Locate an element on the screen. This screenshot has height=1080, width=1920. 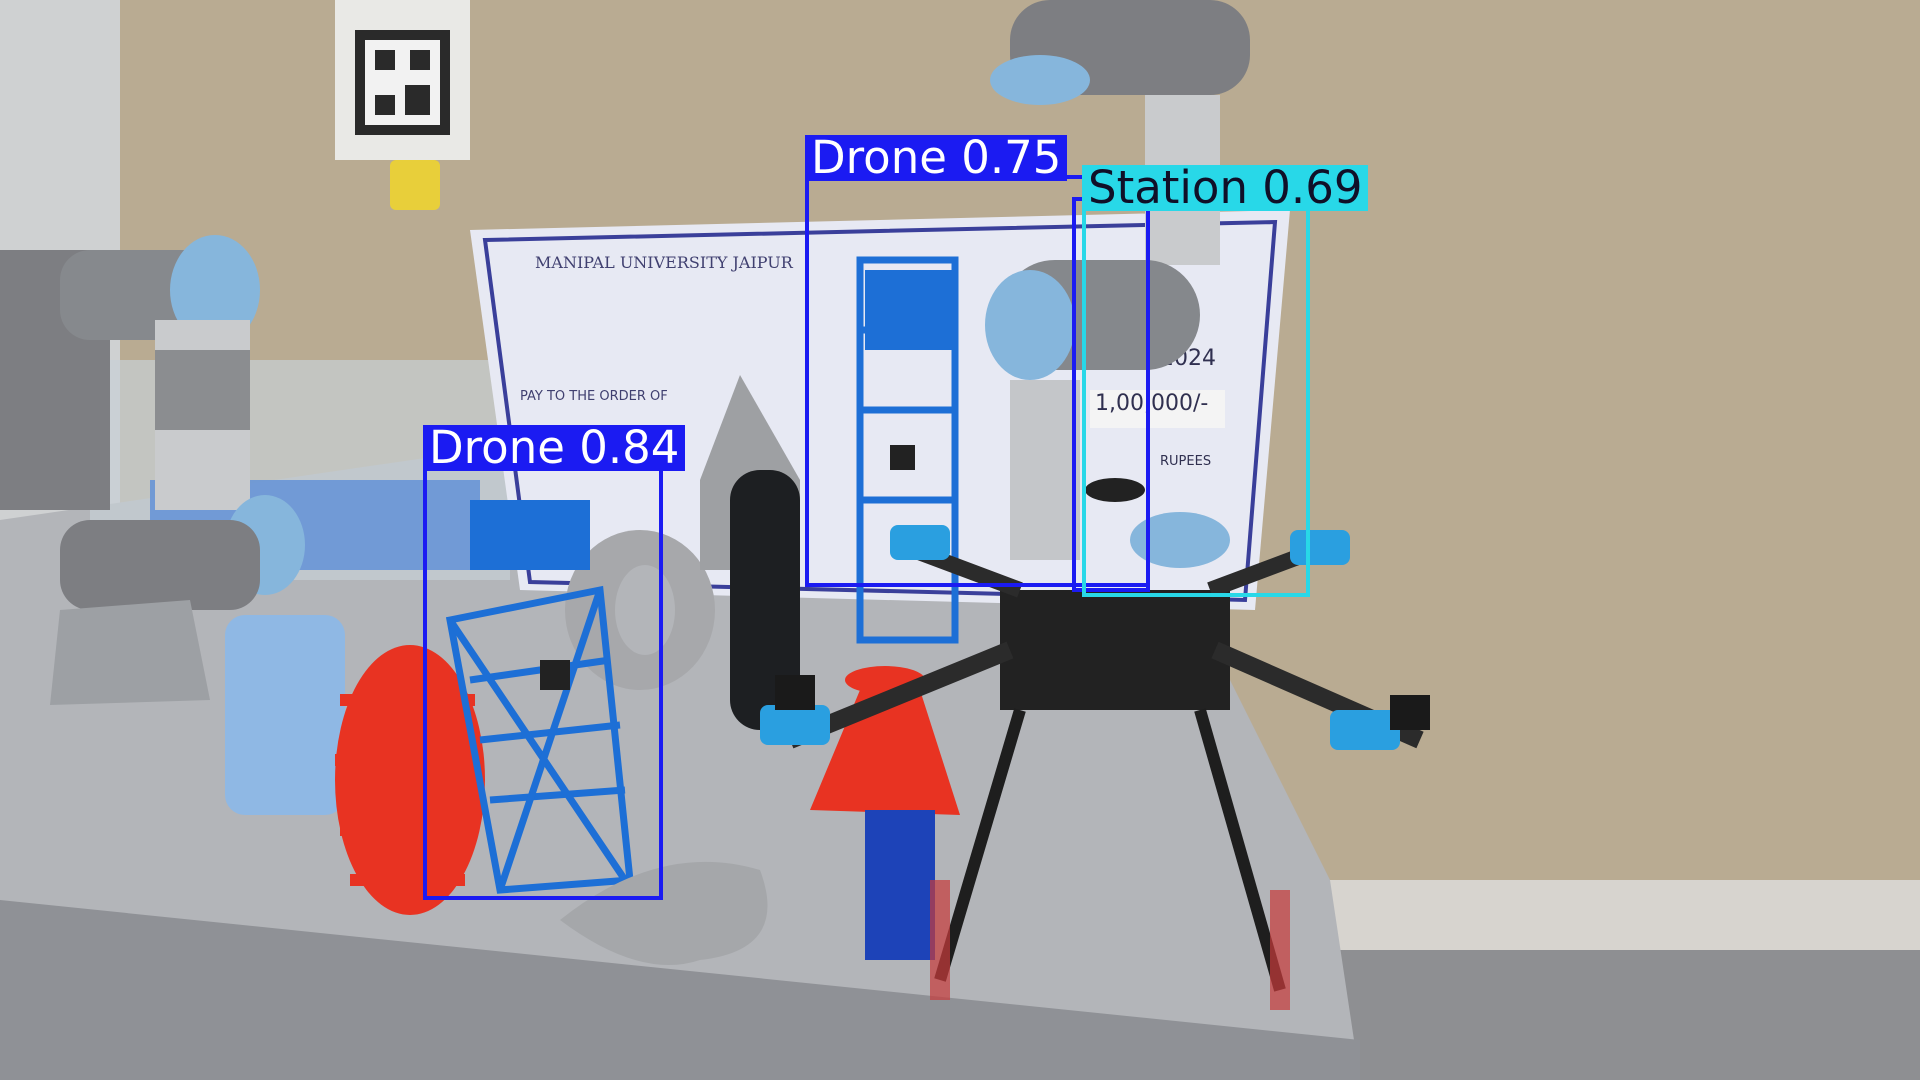
blue-block is located at coordinates (900, 885).